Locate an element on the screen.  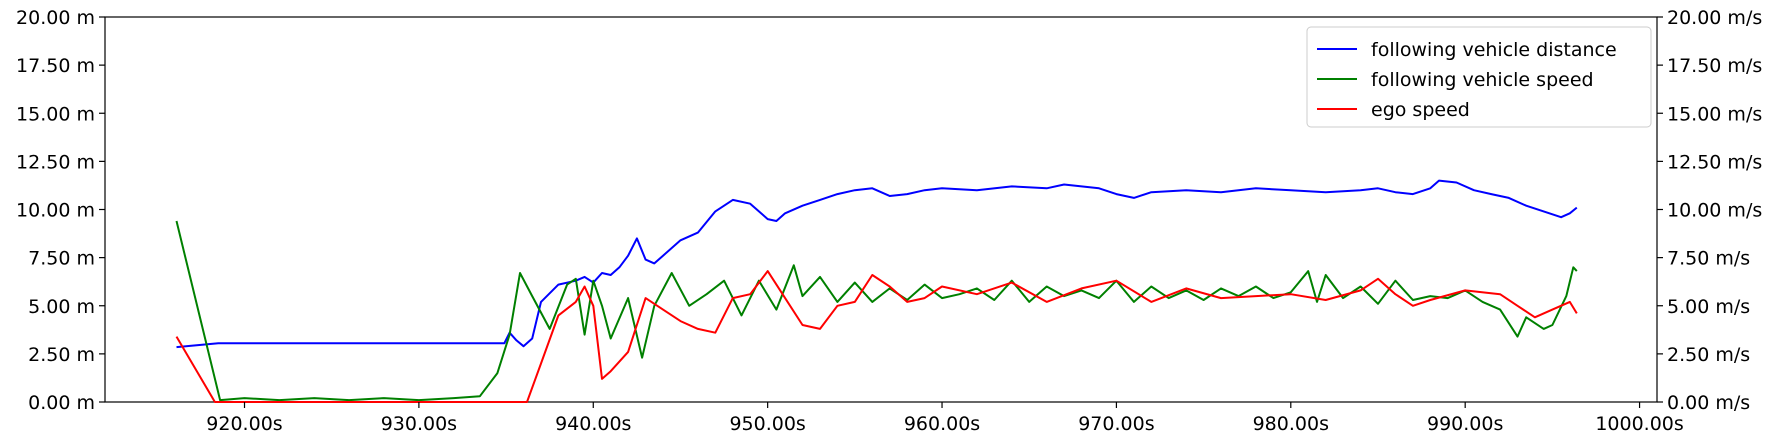
y-left-tick-label: 5.00 m is located at coordinates (61, 307).